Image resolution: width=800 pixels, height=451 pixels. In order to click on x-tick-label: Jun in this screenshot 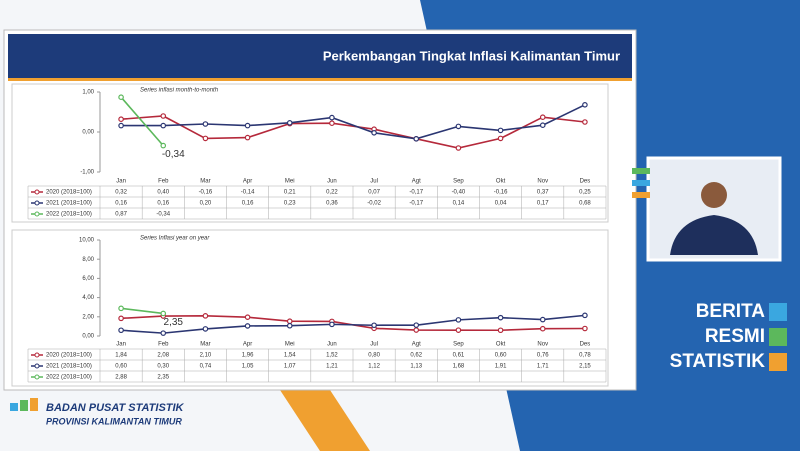, I will do `click(332, 345)`.